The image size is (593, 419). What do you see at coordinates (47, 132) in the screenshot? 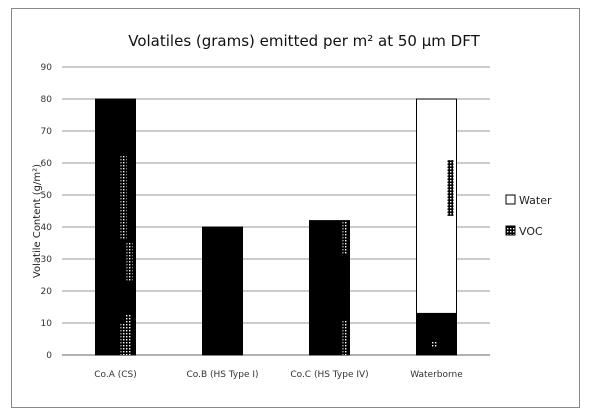
I see `y-tick-label: 70` at bounding box center [47, 132].